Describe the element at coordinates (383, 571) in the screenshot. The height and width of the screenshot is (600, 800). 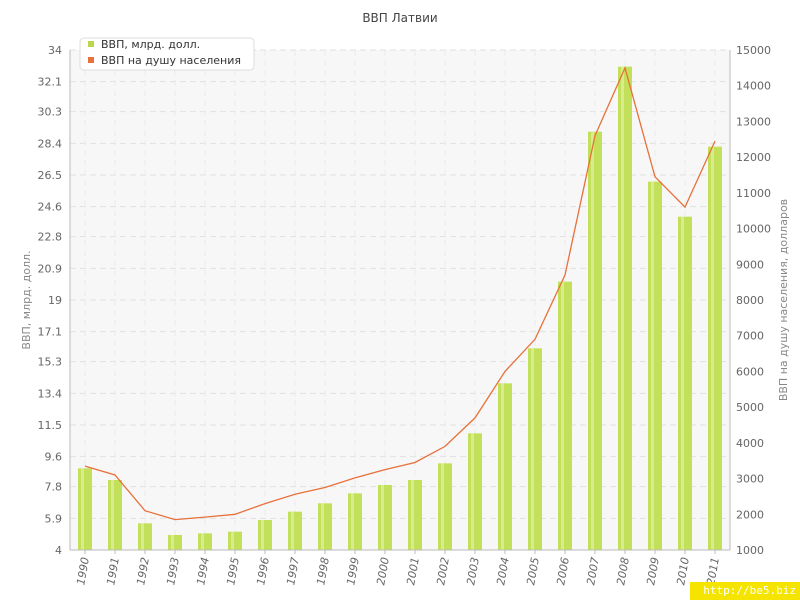
I see `x-tick-label: 2000` at that location.